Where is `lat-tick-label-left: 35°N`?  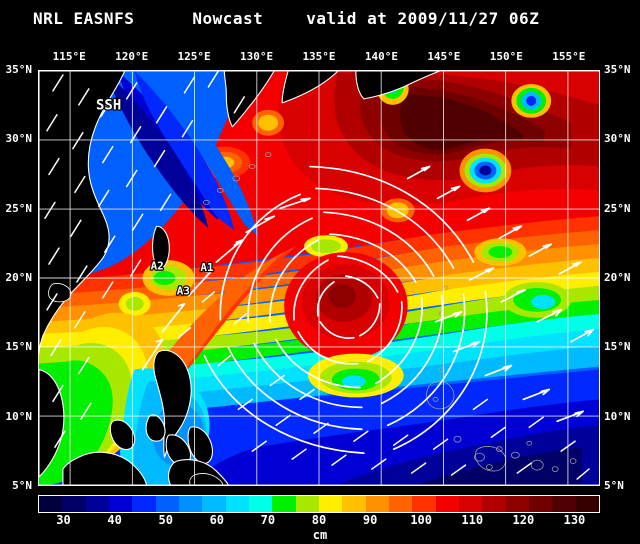 lat-tick-label-left: 35°N is located at coordinates (19, 69).